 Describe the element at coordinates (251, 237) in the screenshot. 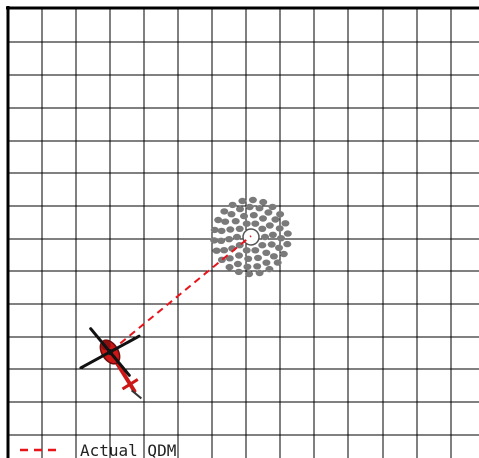

I see `beacon-dot-ring-icon` at that location.